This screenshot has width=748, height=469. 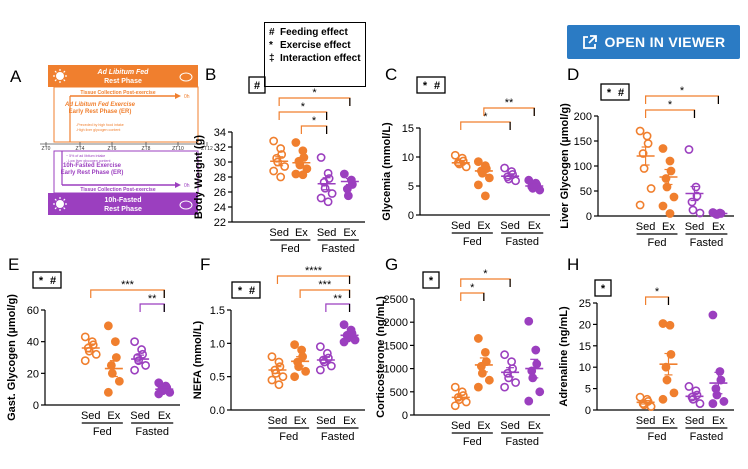 I want to click on y-tick-label: 26, so click(x=220, y=193).